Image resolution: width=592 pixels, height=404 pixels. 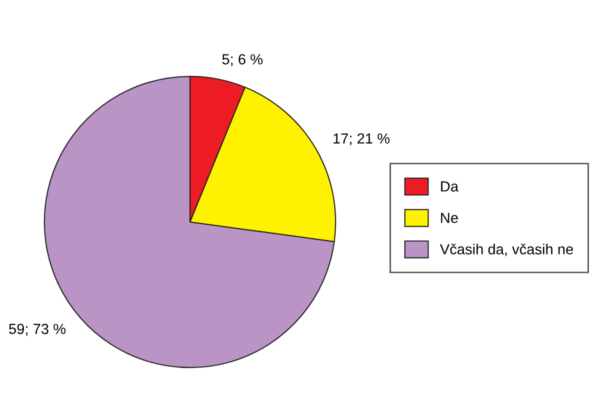 I want to click on legend-label: Ne, so click(x=449, y=217).